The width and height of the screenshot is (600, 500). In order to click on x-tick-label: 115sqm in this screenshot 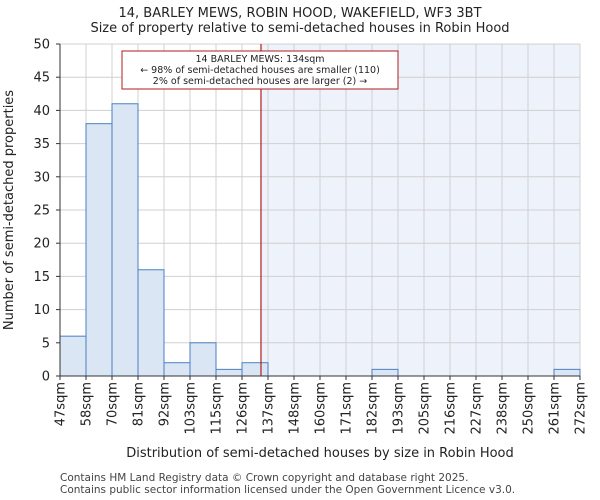, I will do `click(217, 408)`.